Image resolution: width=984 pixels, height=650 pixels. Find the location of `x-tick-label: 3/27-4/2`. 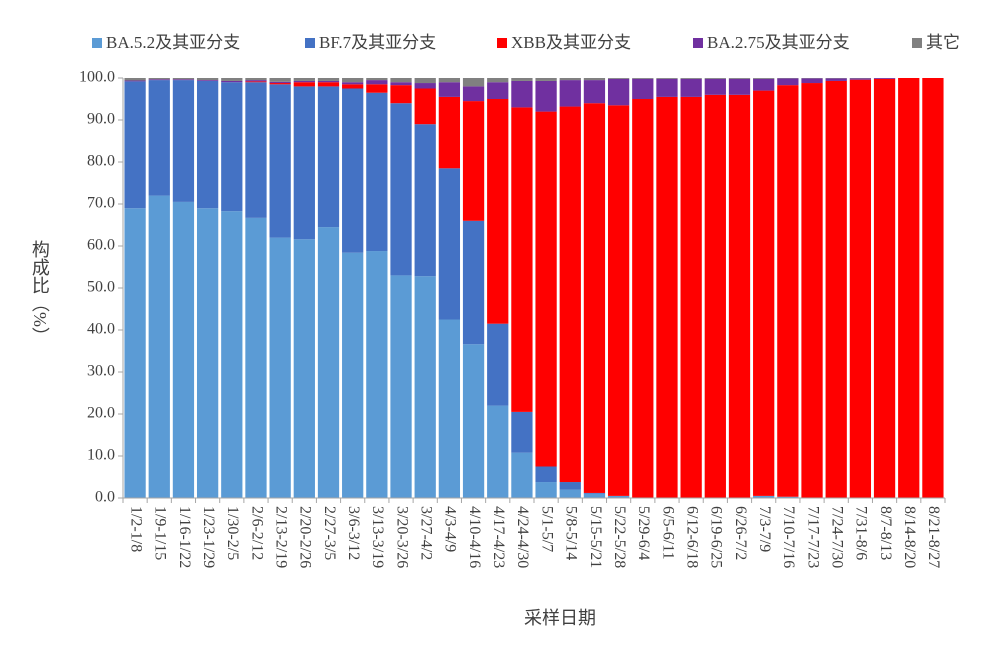

x-tick-label: 3/27-4/2 is located at coordinates (426, 533).